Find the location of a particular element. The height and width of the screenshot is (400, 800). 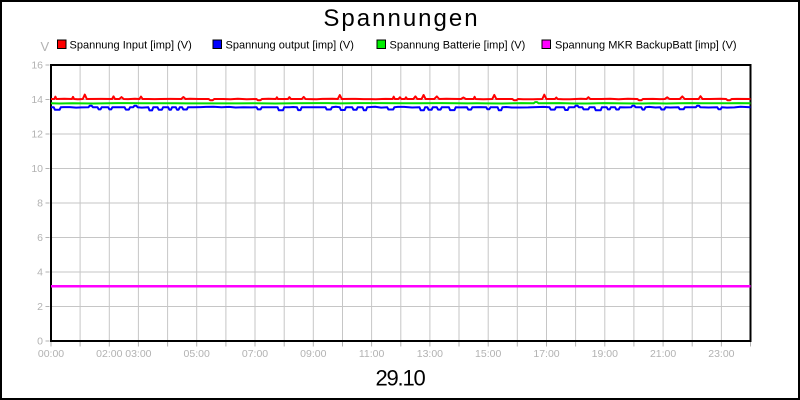

svg-text: 09:00 is located at coordinates (313, 354).